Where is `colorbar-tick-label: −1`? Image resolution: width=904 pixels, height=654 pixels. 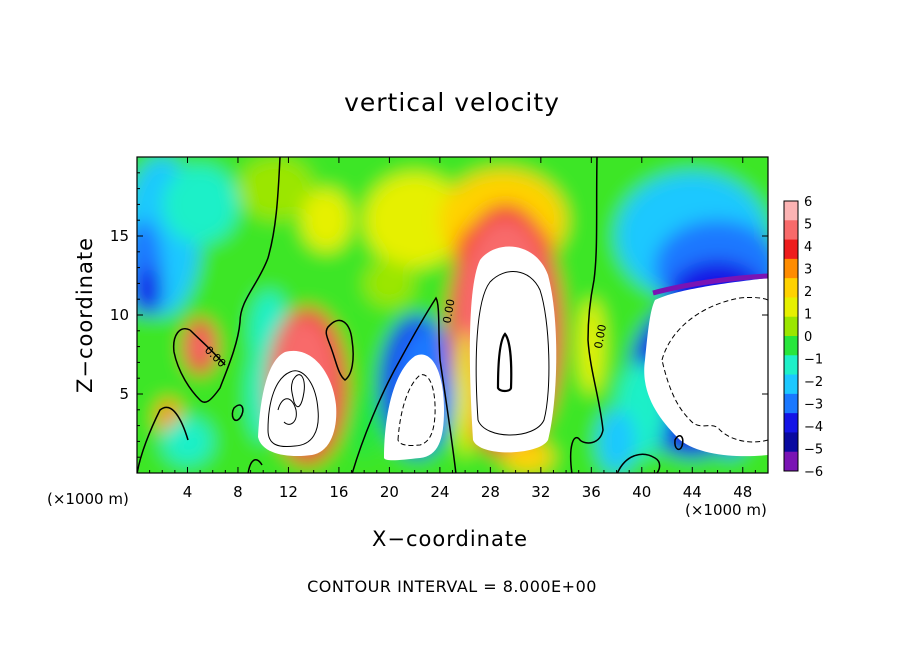
colorbar-tick-label: −1 is located at coordinates (813, 360).